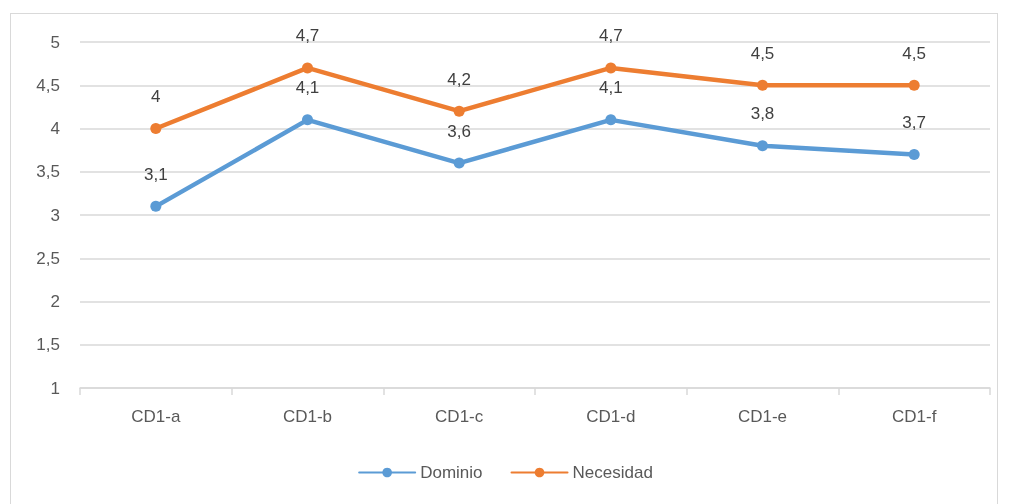 Image resolution: width=1011 pixels, height=504 pixels. Describe the element at coordinates (48, 85) in the screenshot. I see `y-tick-label: 4,5` at that location.